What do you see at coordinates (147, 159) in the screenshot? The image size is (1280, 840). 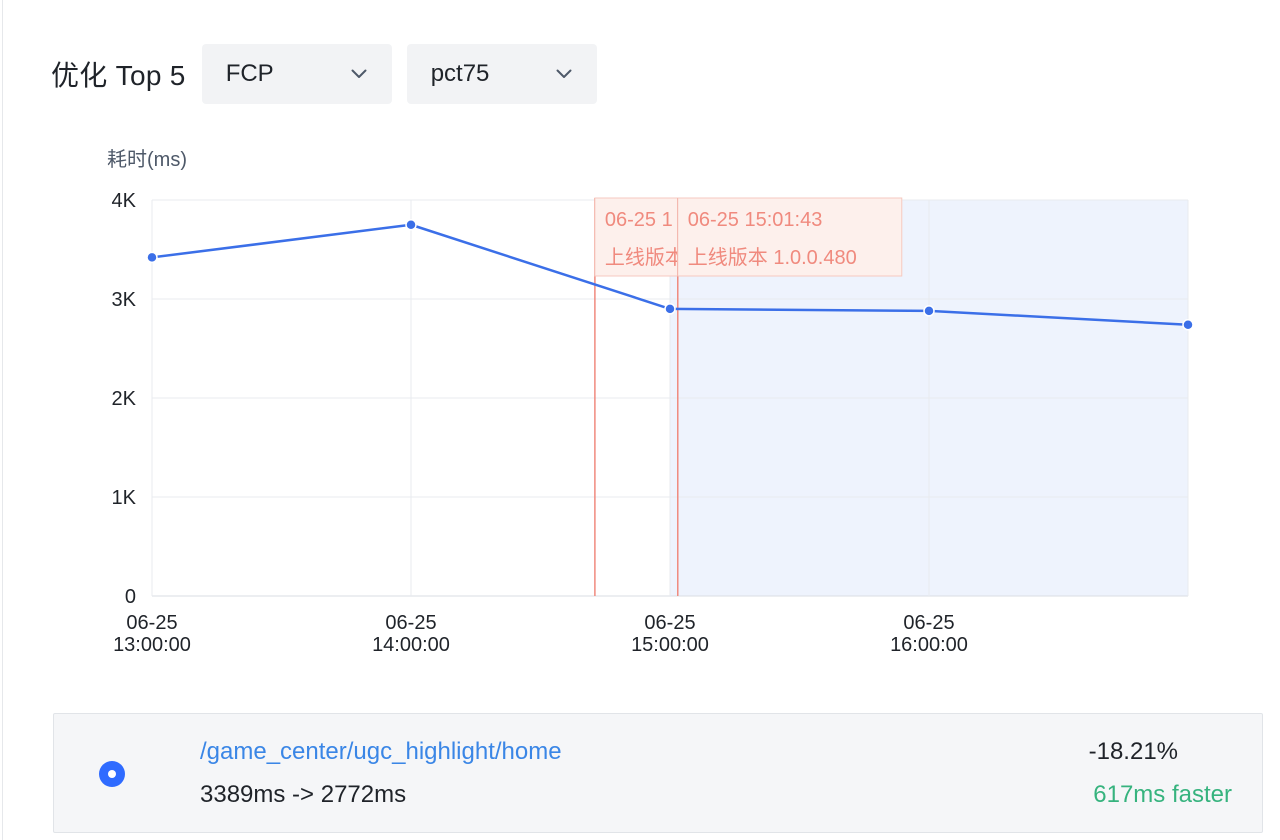 I see `y-axis-title: 耗时(ms)` at bounding box center [147, 159].